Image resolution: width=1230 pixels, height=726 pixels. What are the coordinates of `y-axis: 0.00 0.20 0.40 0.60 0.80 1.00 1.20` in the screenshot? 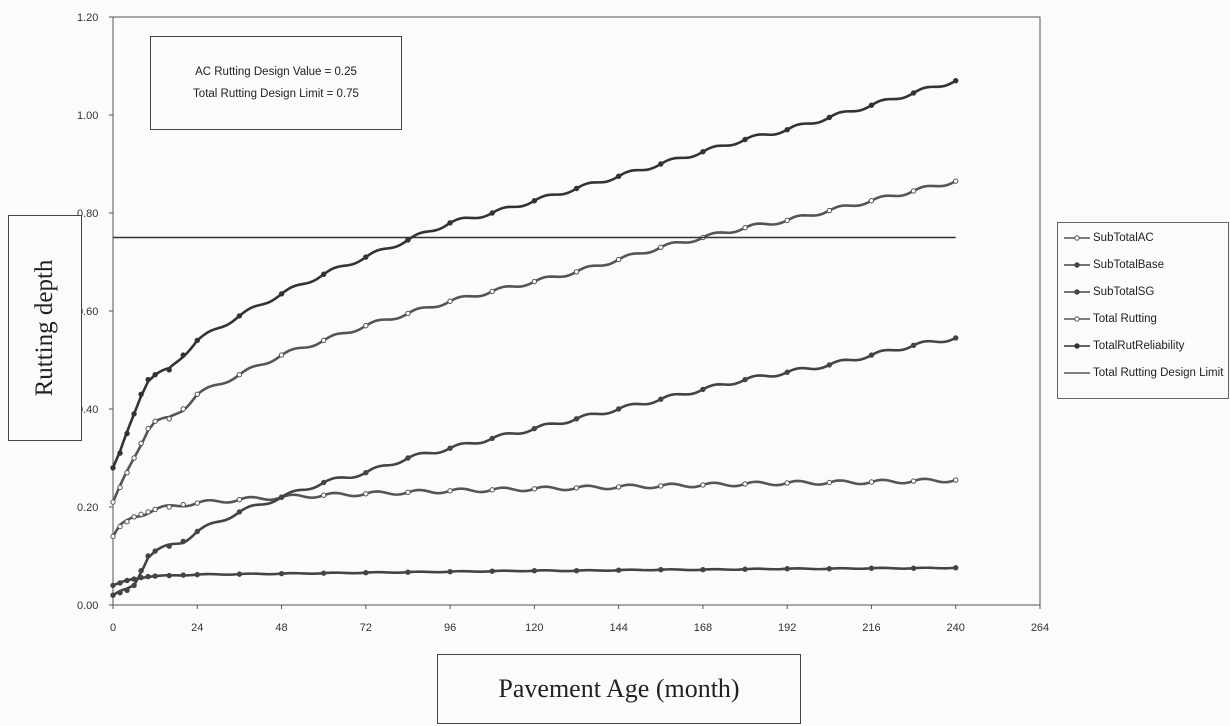 It's located at (95, 312).